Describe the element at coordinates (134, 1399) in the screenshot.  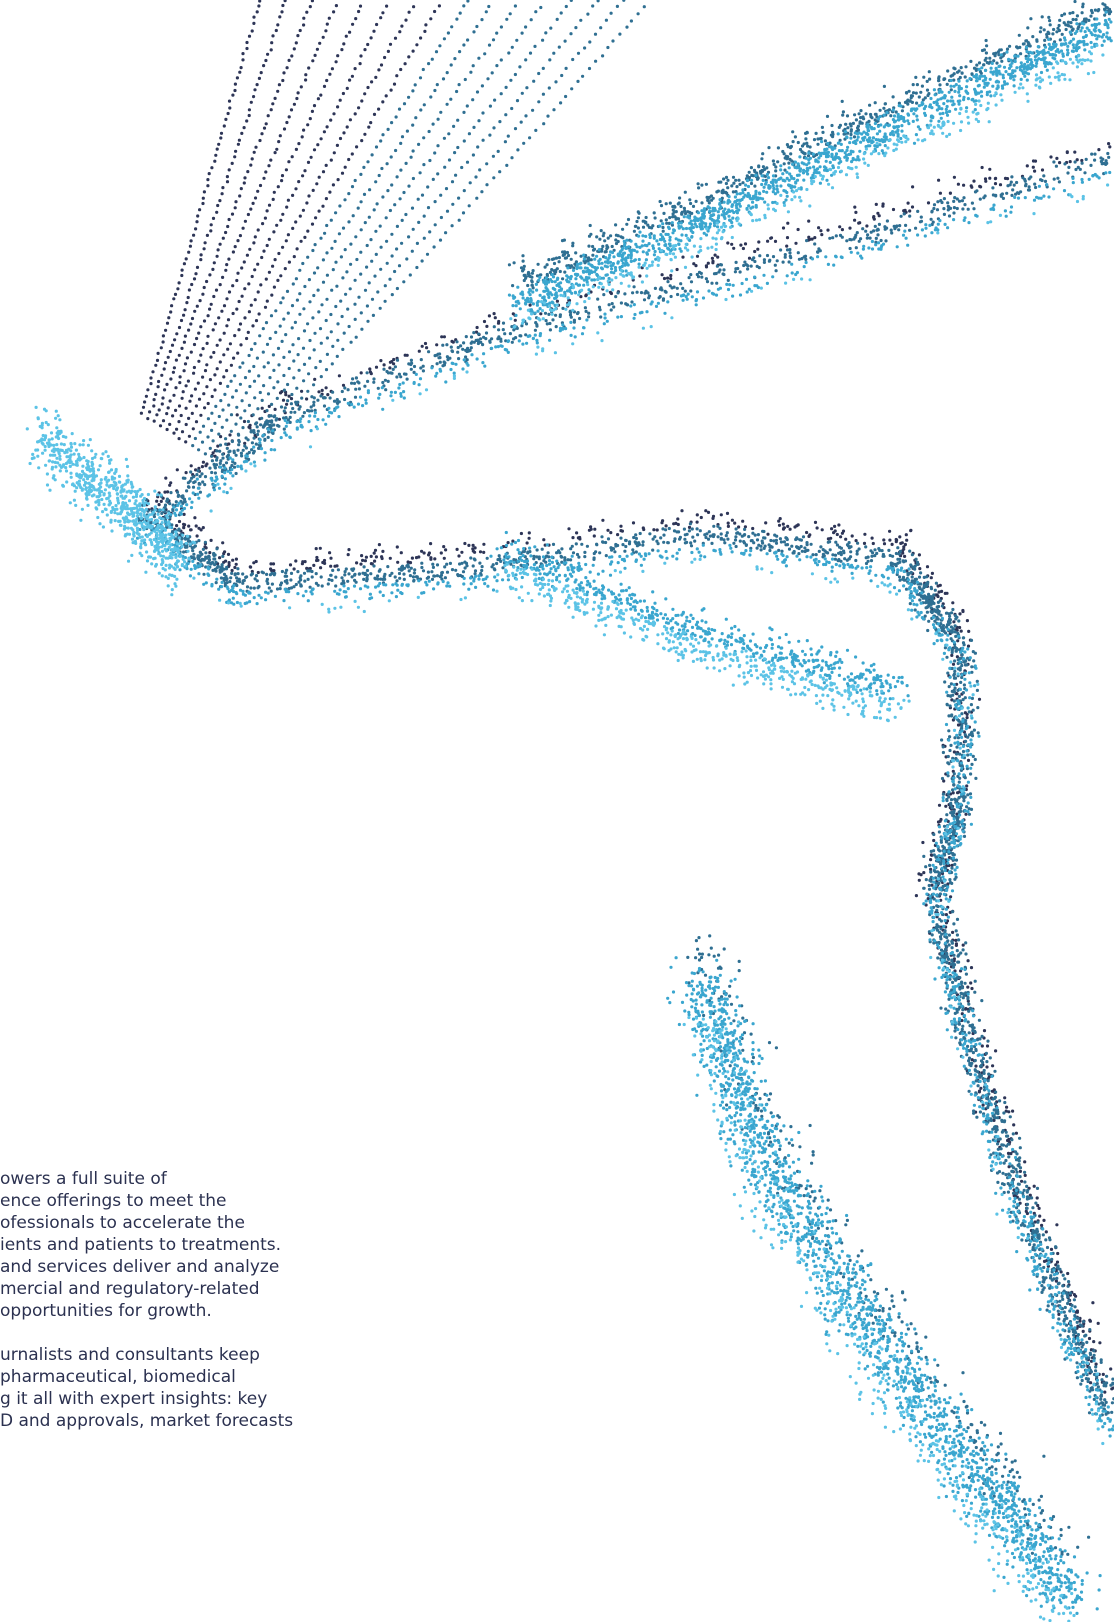
I see `text-line: g it all with expert insights: key` at that location.